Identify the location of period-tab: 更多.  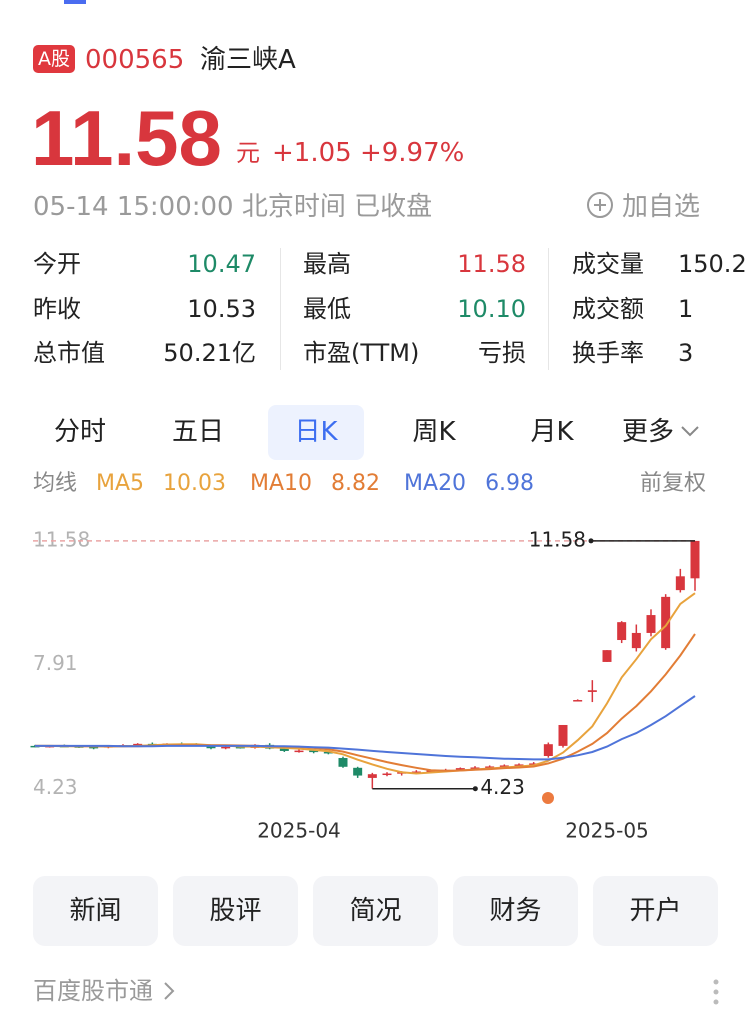
(672, 432).